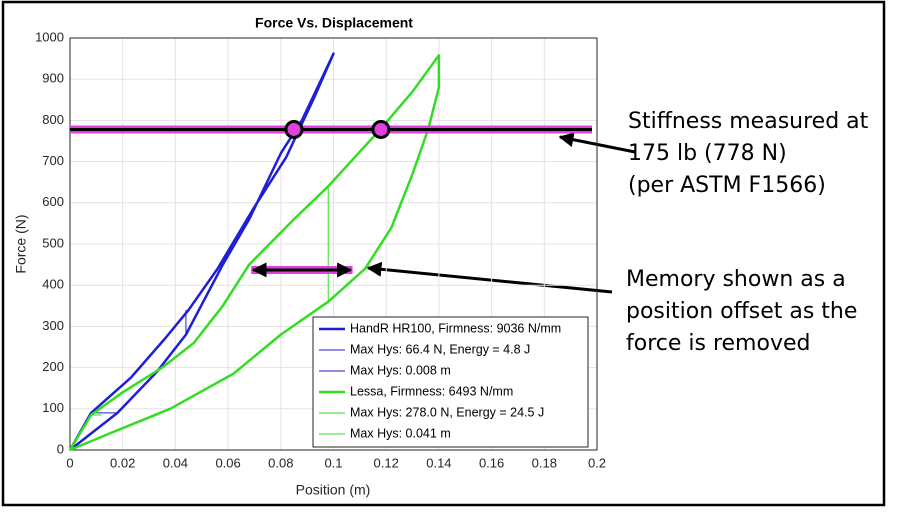  Describe the element at coordinates (736, 279) in the screenshot. I see `annotation-text: Memory shown as a` at that location.